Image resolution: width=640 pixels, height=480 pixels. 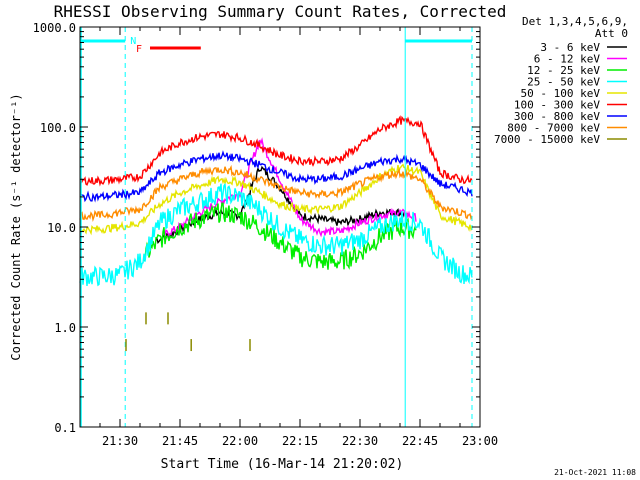 I want to click on legend-label: 25 - 50 keV, so click(x=563, y=82).